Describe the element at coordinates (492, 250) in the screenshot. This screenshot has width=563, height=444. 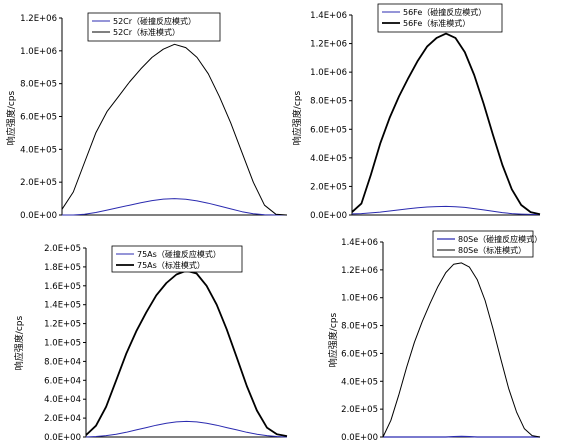
I see `legend-label: 80Se（标准模式）` at that location.